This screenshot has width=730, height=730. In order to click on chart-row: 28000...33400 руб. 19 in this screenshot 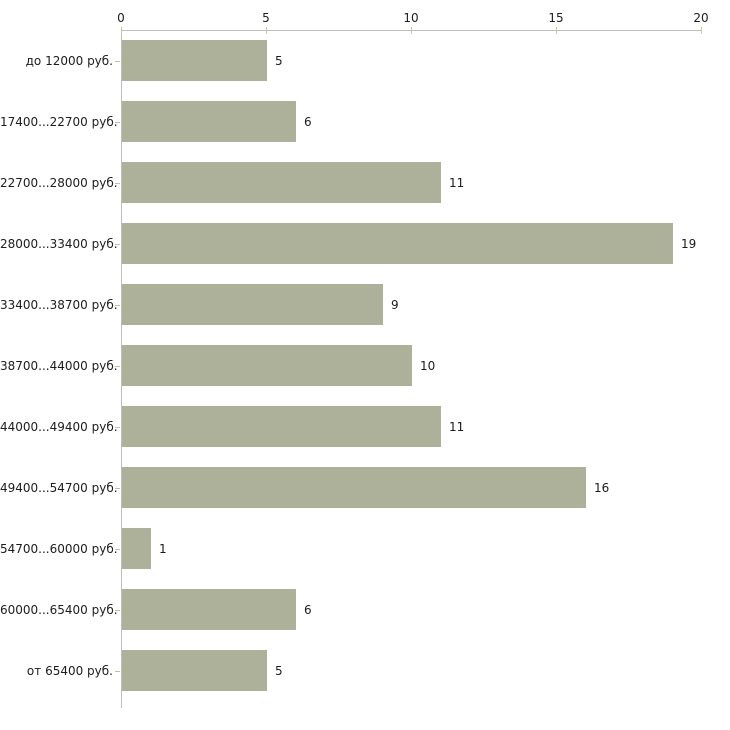, I will do `click(365, 243)`.